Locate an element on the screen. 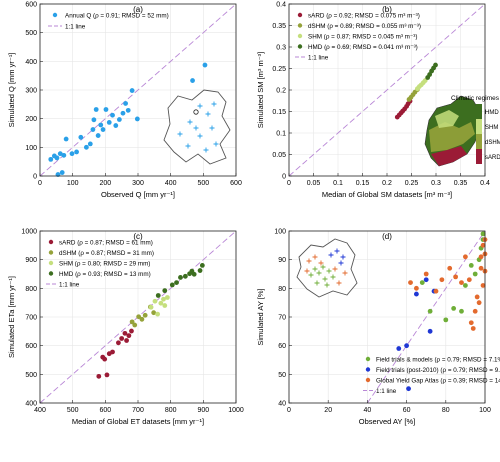 The height and width of the screenshot is (462, 500). x-tick-label: 0.25 is located at coordinates (412, 183).